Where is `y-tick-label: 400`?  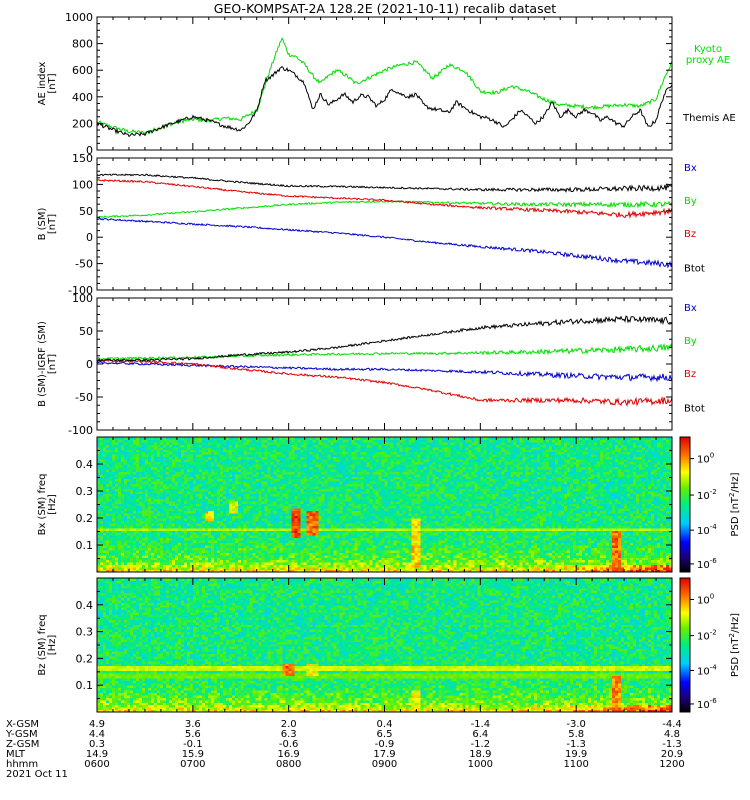
y-tick-label: 400 is located at coordinates (82, 97).